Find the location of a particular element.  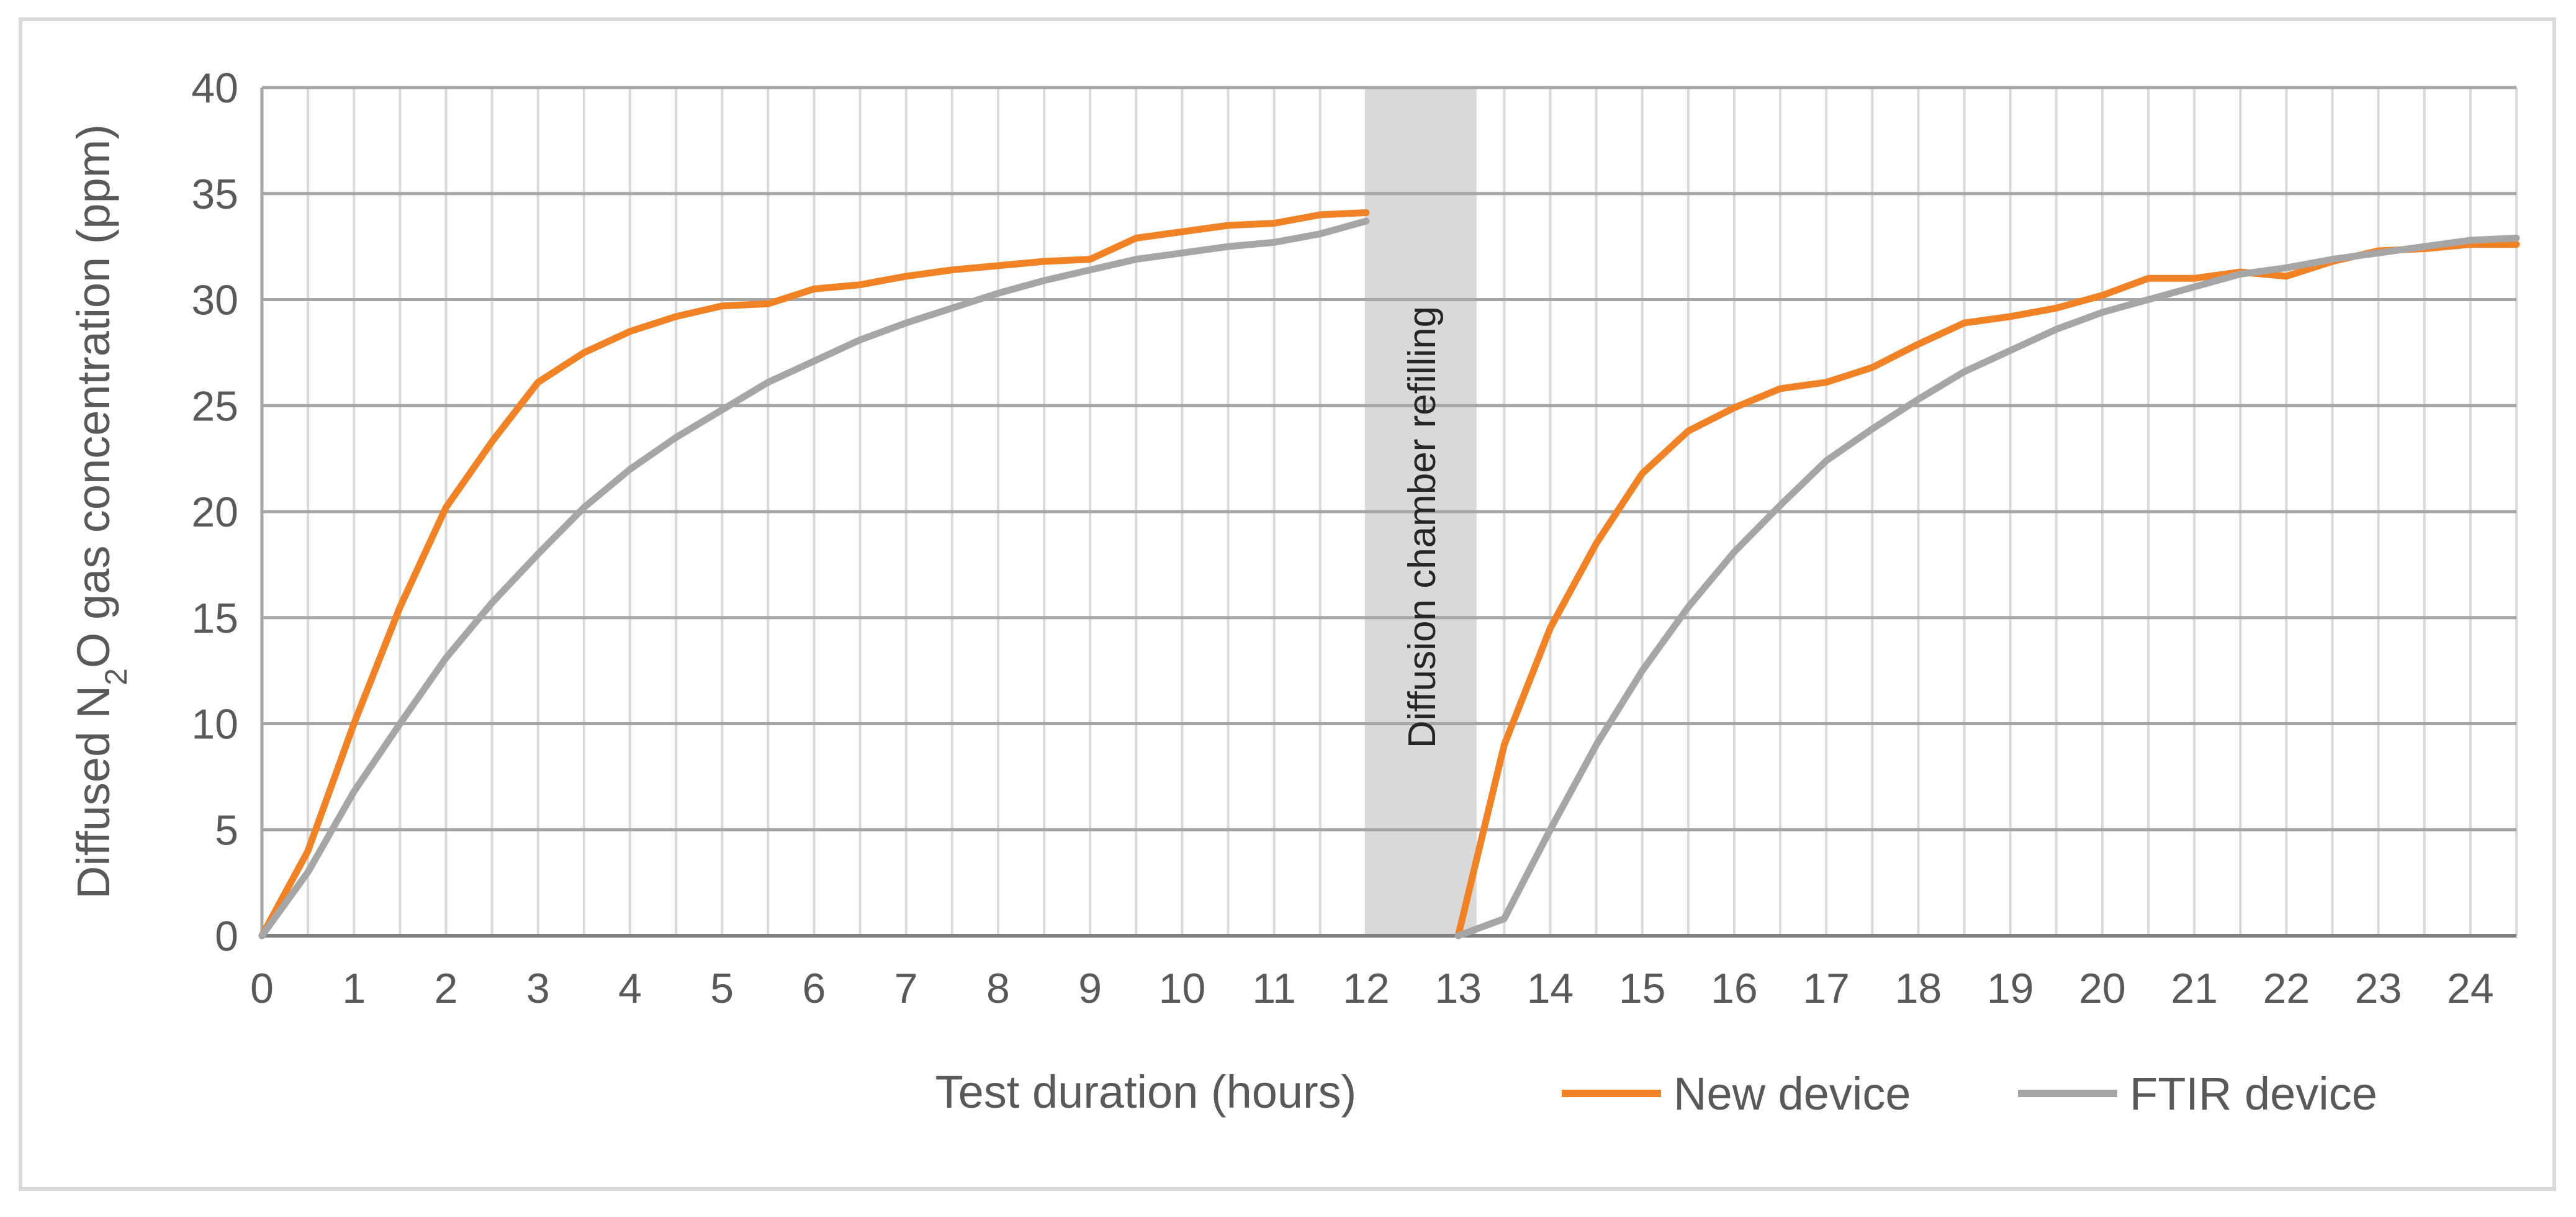

y-tick-label: 40 is located at coordinates (214, 88).